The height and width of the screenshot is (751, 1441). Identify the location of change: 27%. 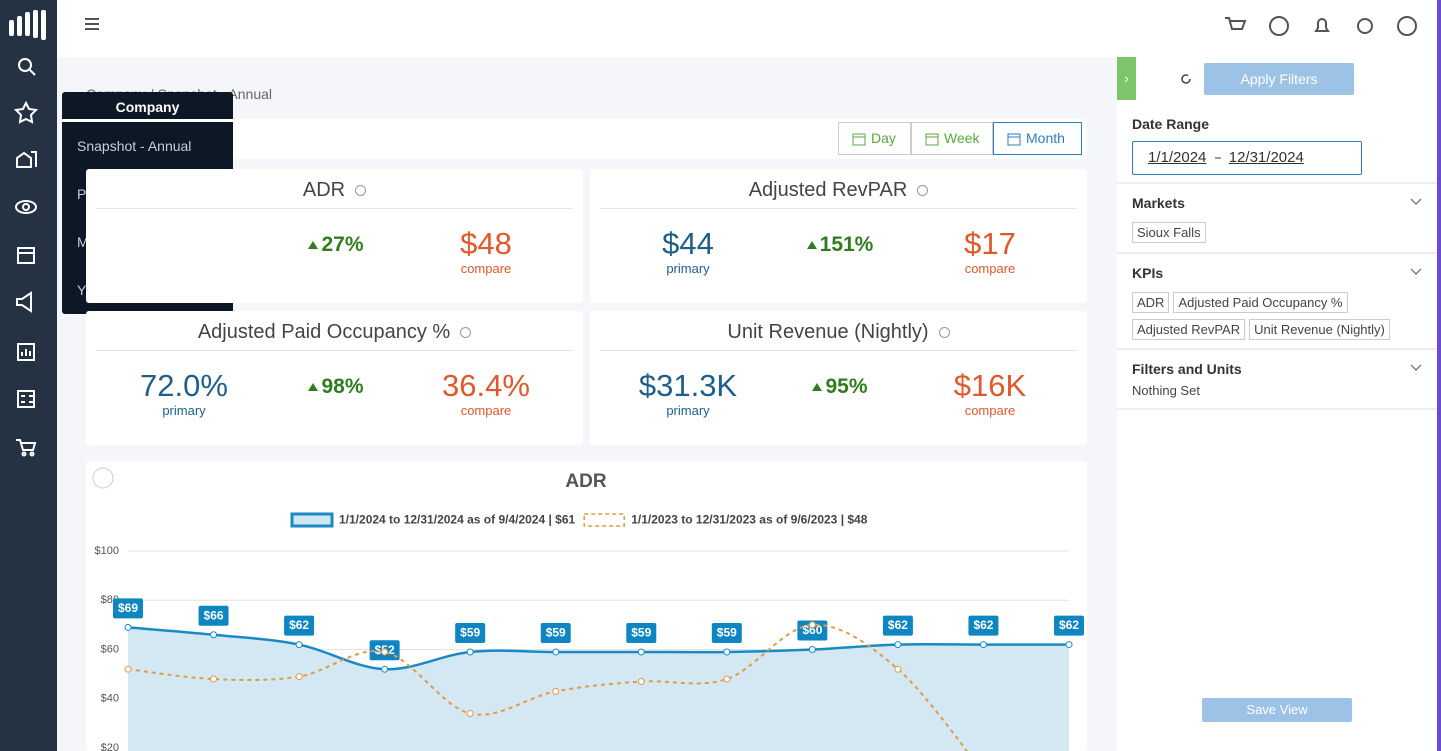
(336, 245).